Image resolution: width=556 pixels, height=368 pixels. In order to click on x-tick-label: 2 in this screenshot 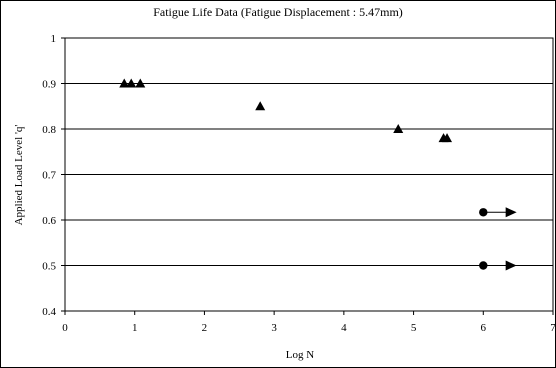, I will do `click(205, 328)`.